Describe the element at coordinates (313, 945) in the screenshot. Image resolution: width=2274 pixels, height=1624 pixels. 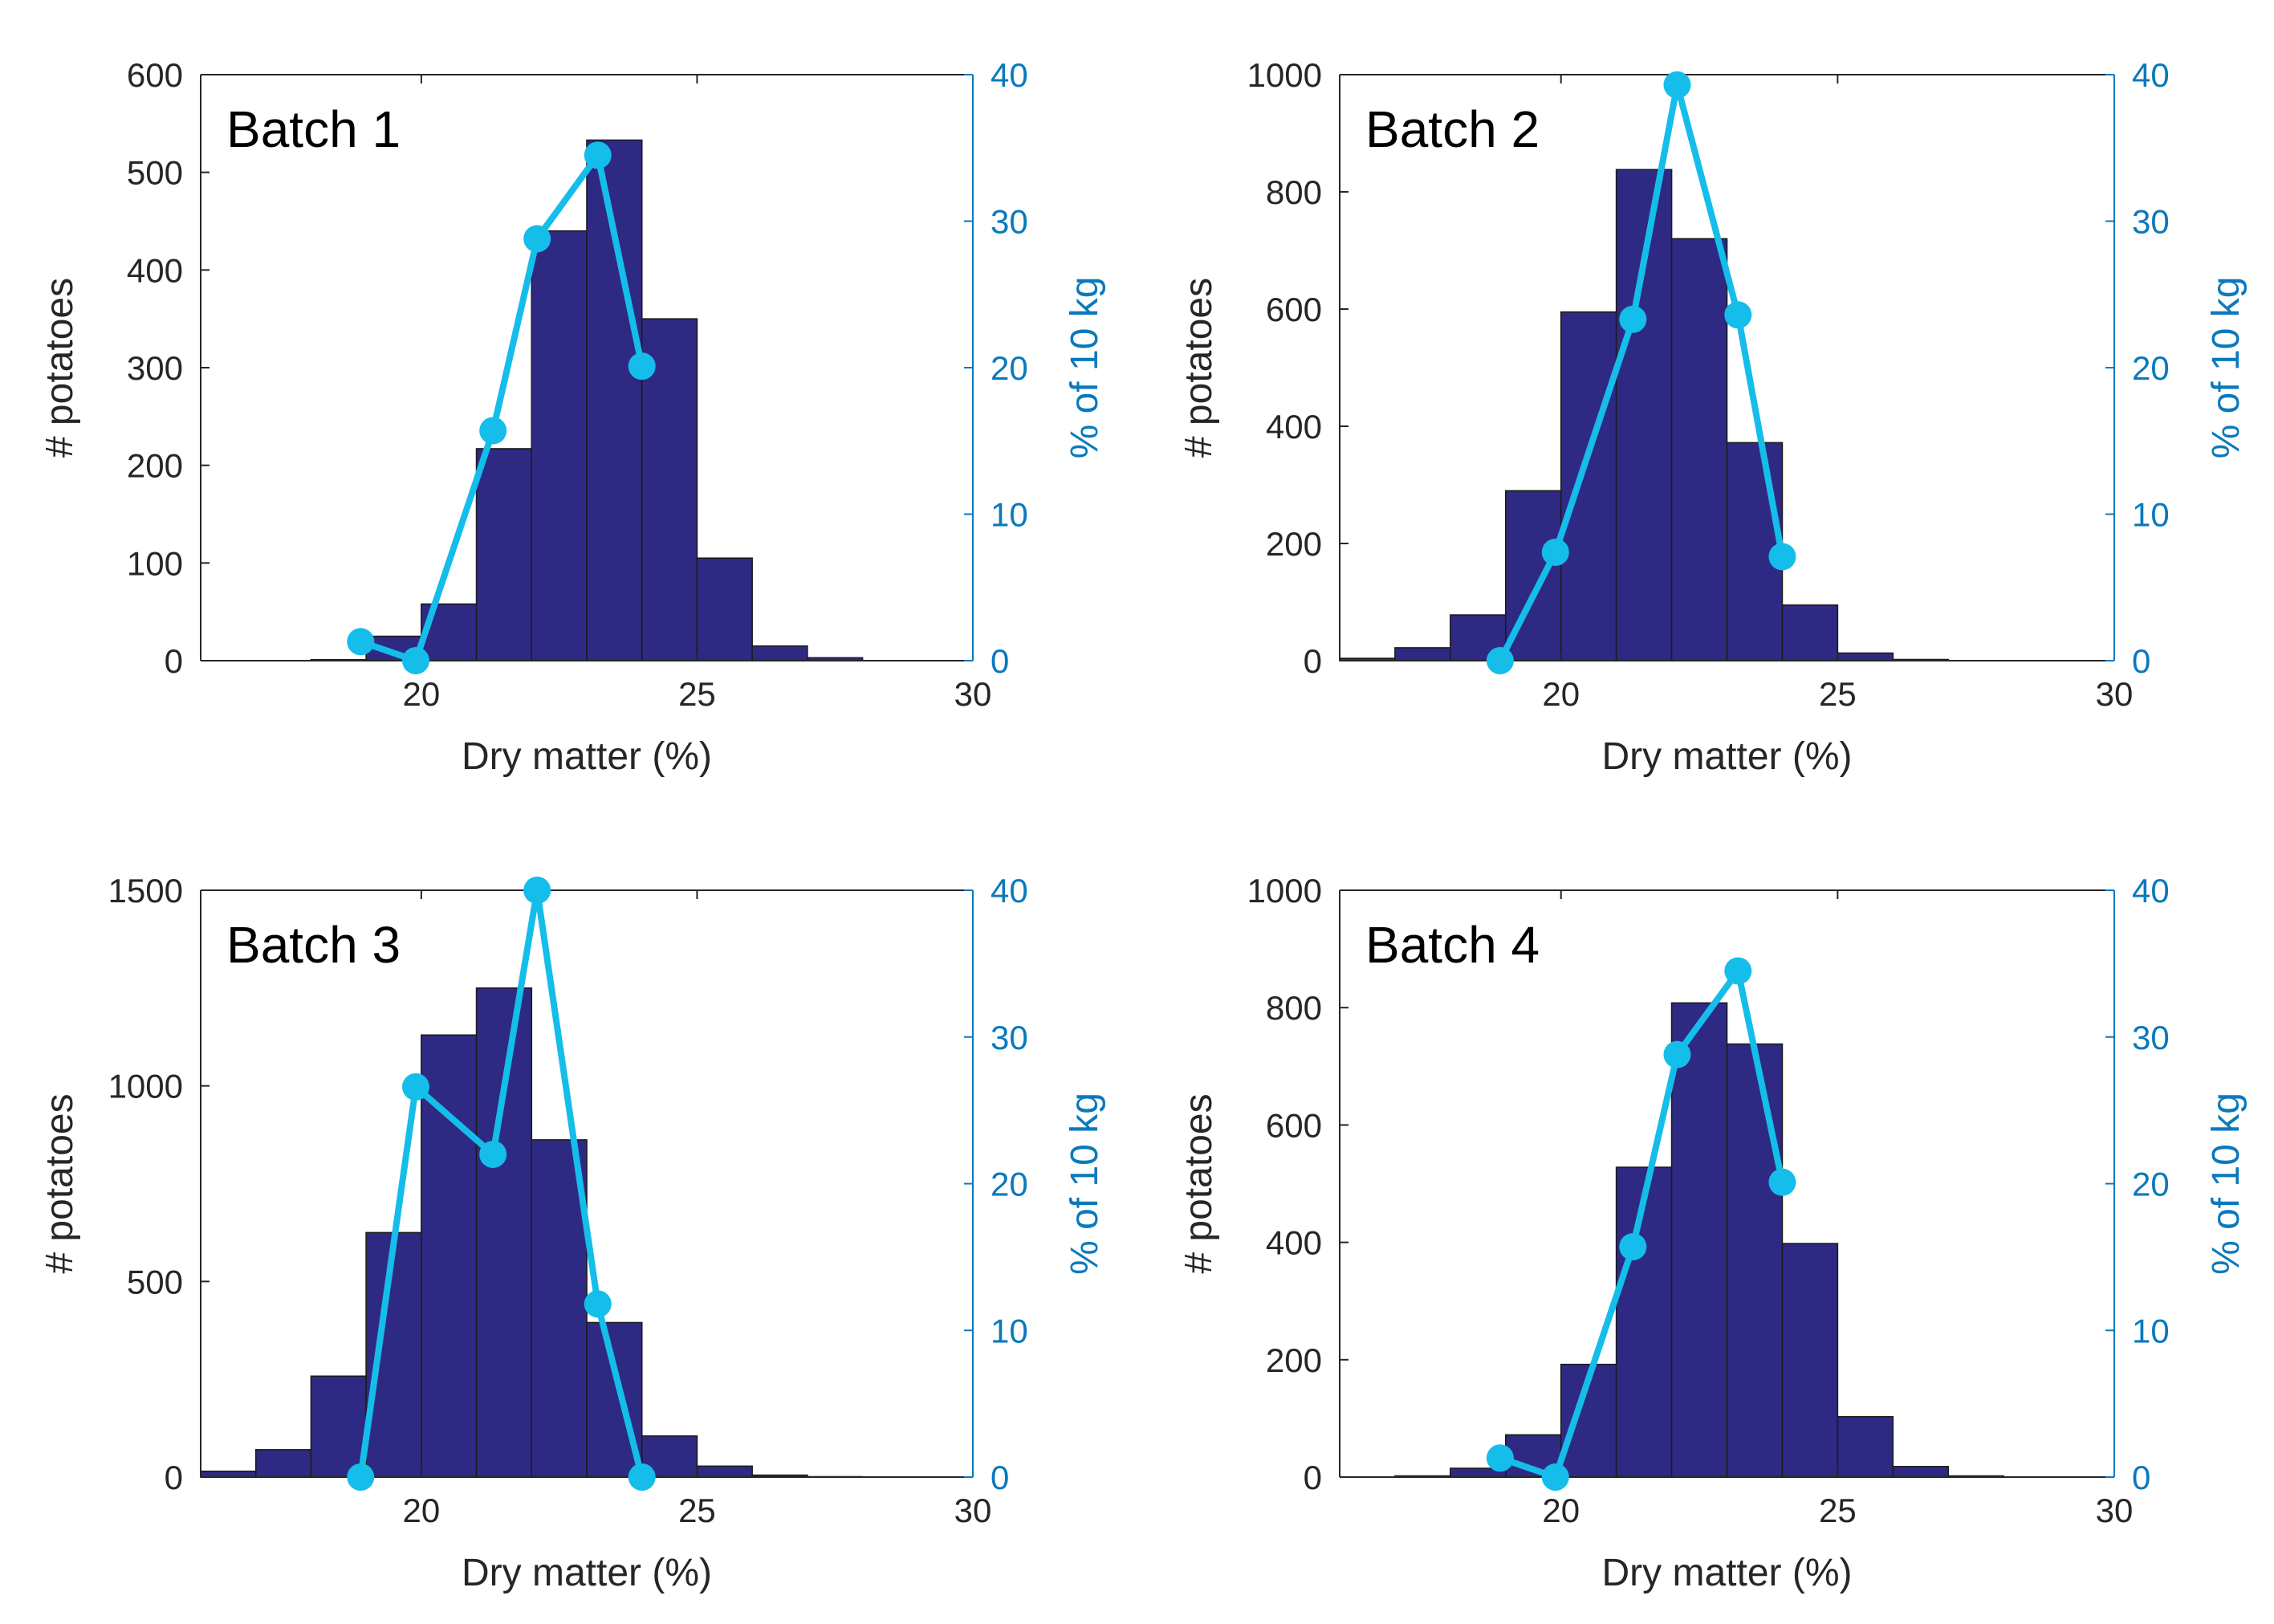
I see `chart-title: Batch 3` at that location.